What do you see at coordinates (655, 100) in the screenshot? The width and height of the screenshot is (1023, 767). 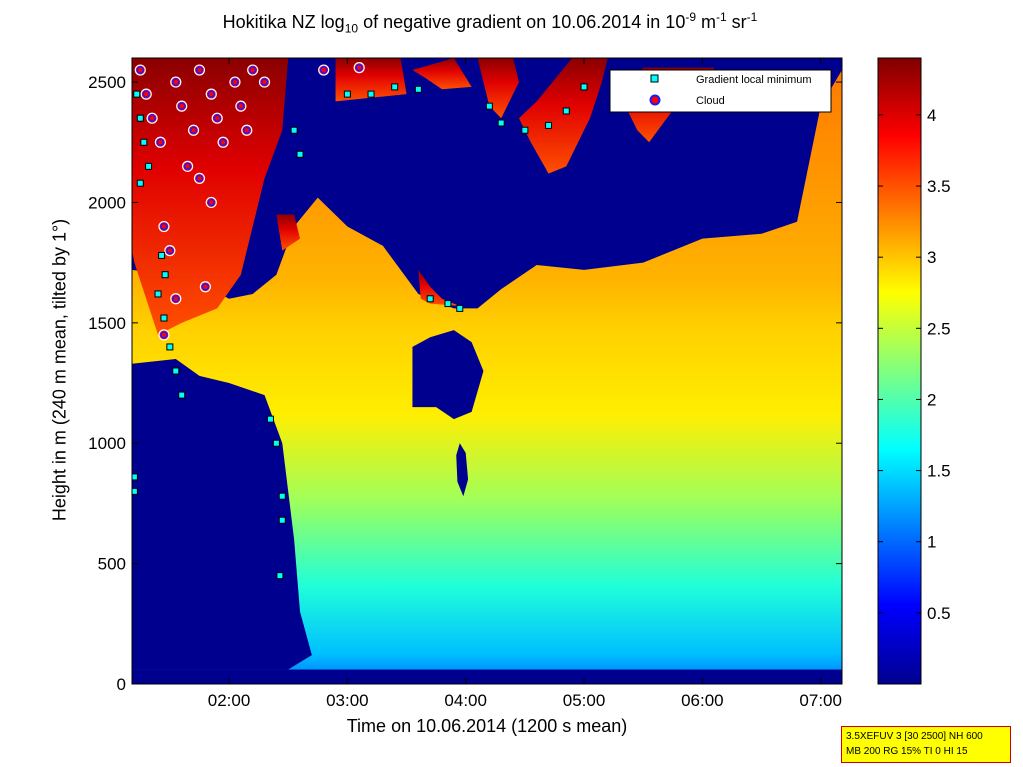 I see `legend-marker-cloud` at bounding box center [655, 100].